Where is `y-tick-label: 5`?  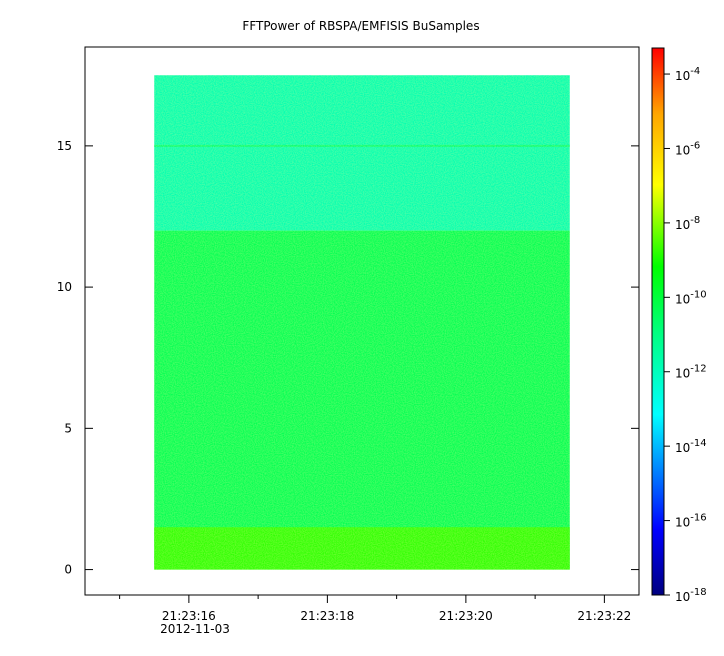
y-tick-label: 5 is located at coordinates (68, 428).